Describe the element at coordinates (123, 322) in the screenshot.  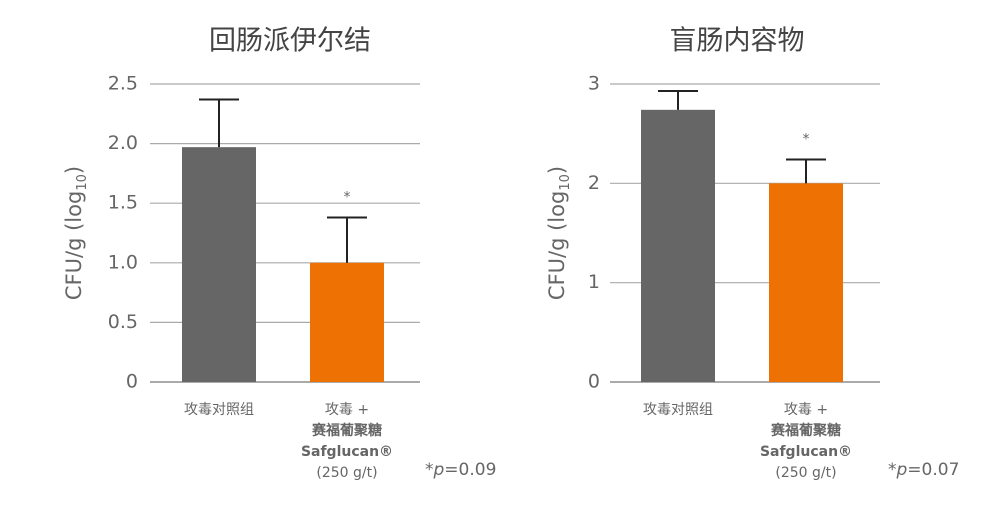
I see `y-tick-label: 0.5` at that location.